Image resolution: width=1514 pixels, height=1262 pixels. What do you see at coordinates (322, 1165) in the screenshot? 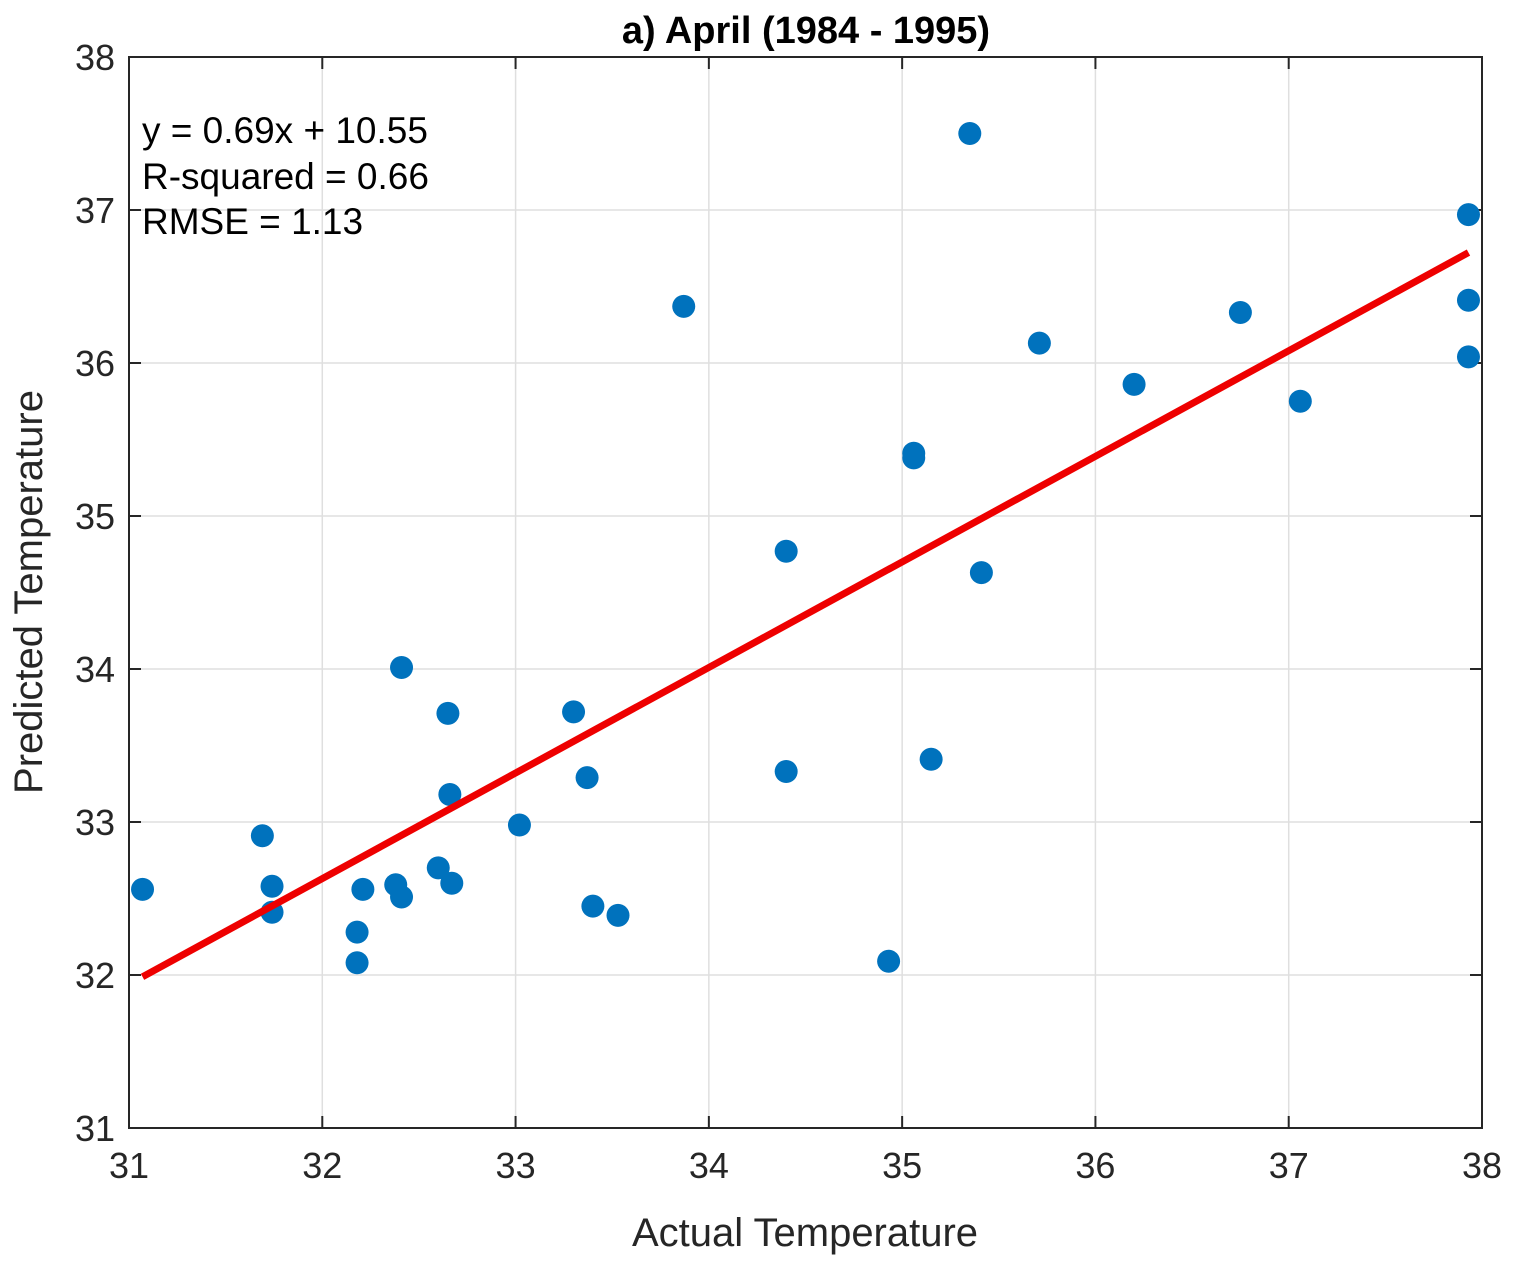
I see `x-tick-label-1: 32` at bounding box center [322, 1165].